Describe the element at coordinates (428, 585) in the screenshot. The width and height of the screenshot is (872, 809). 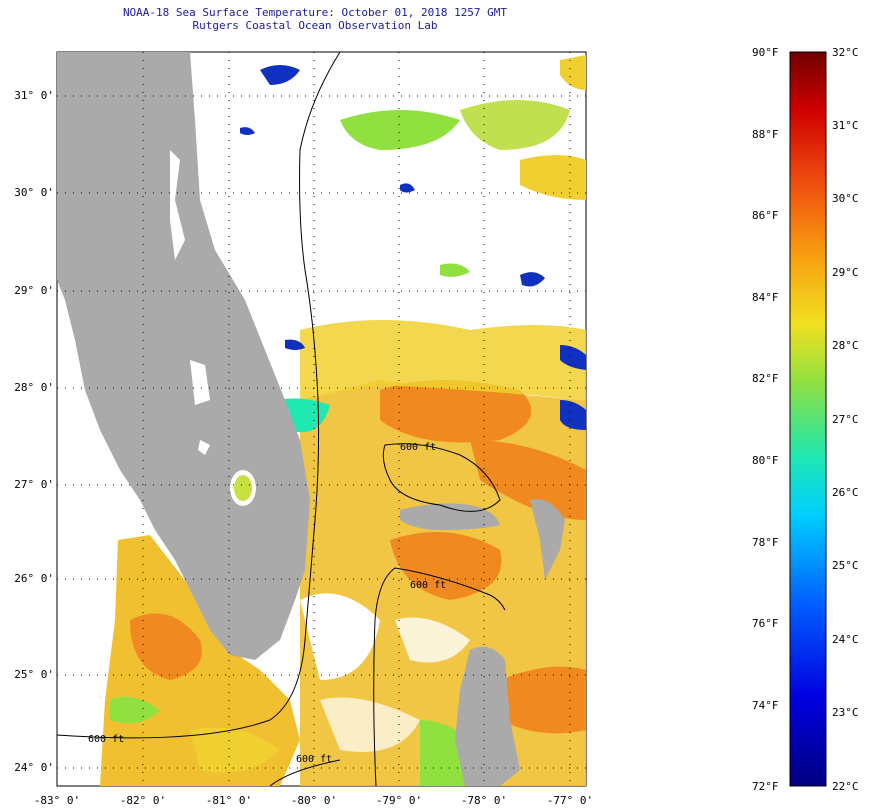
I see `contour-label-andros: 600 ft` at that location.